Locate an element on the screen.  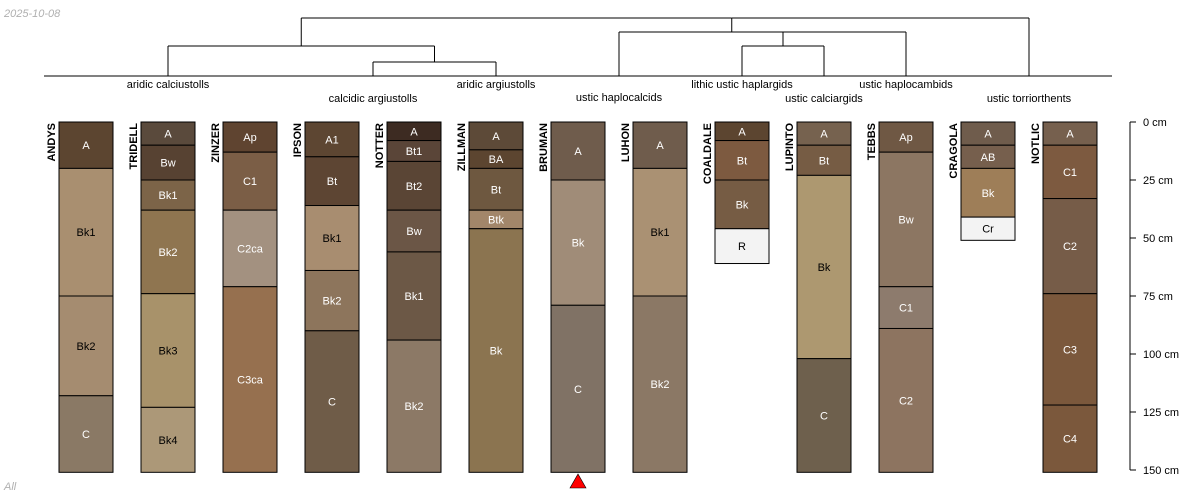
profile-name-cragola: CRAGOLA is located at coordinates (954, 151).